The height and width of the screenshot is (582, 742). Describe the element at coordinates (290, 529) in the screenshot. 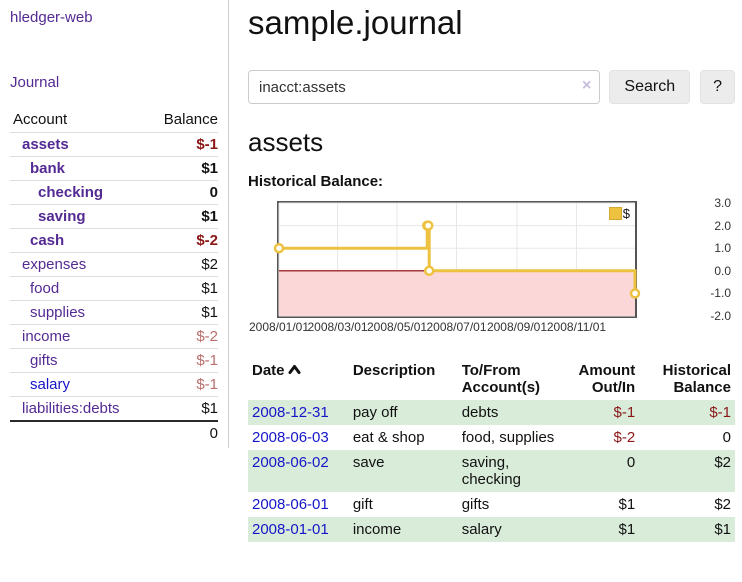

I see `transaction-date-link: 2008-01-01` at that location.